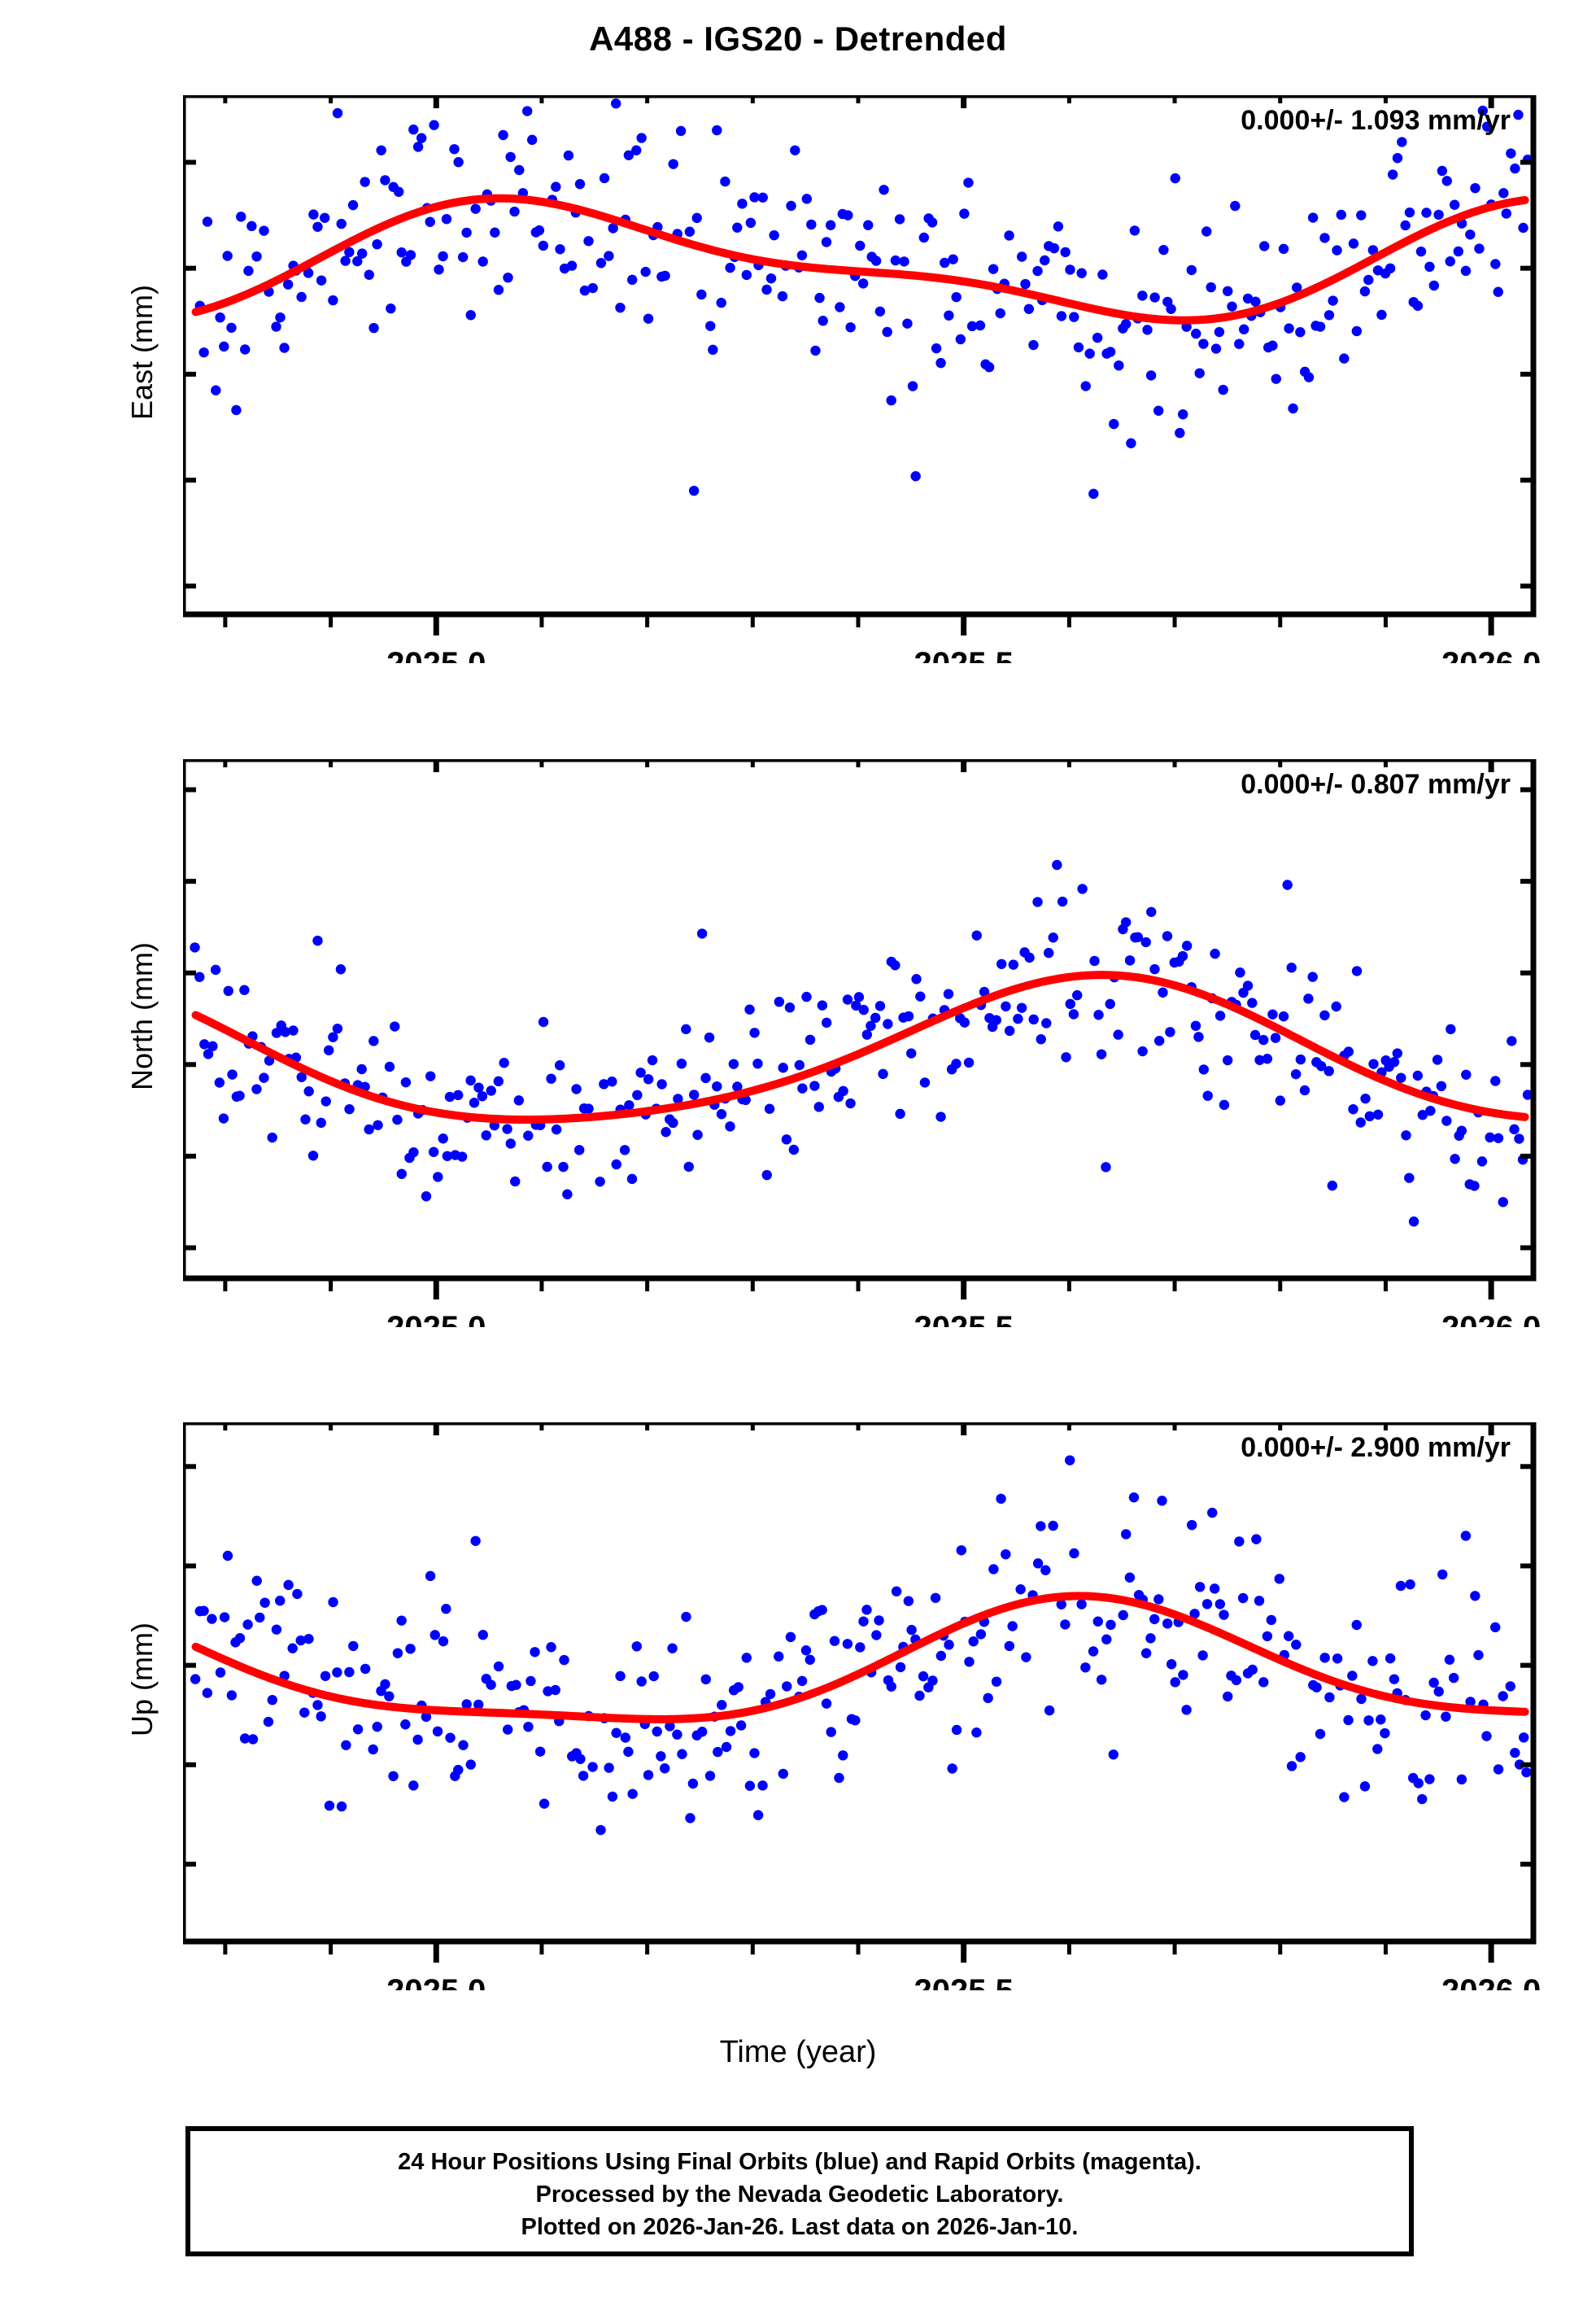  Describe the element at coordinates (1376, 784) in the screenshot. I see `rate-annotation-north: 0.000+/- 0.807 mm/yr` at that location.